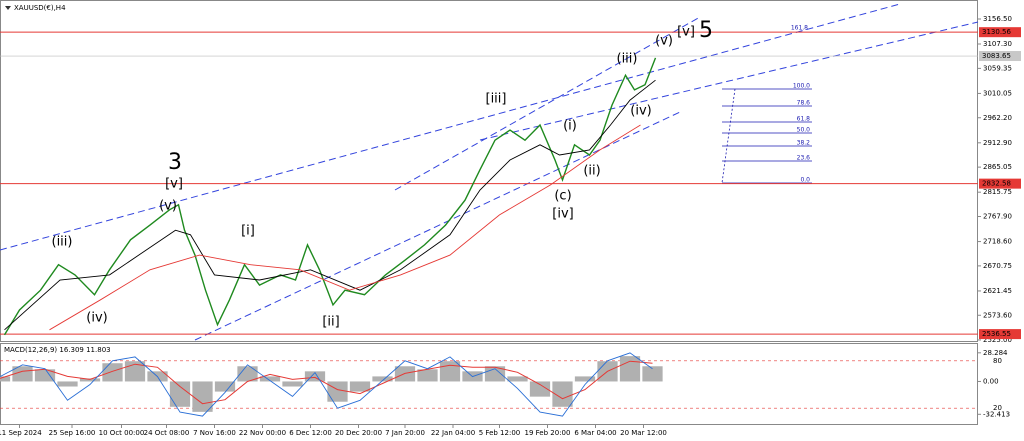 The height and width of the screenshot is (441, 1024). What do you see at coordinates (21, 433) in the screenshot?
I see `x-tick-label: 11 Sep 2024` at bounding box center [21, 433].